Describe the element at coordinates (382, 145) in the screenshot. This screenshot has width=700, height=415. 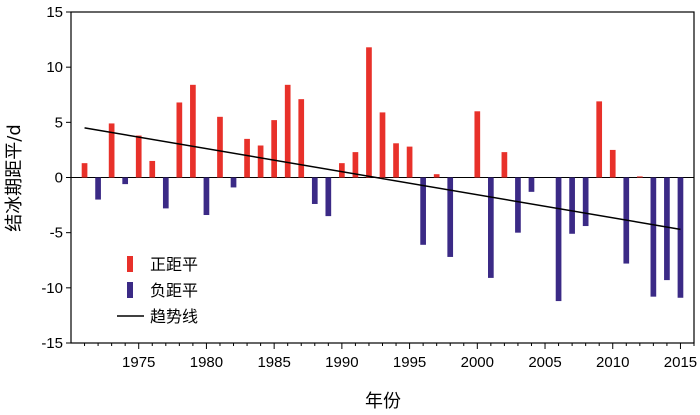
I see `bar-positive-1993` at that location.